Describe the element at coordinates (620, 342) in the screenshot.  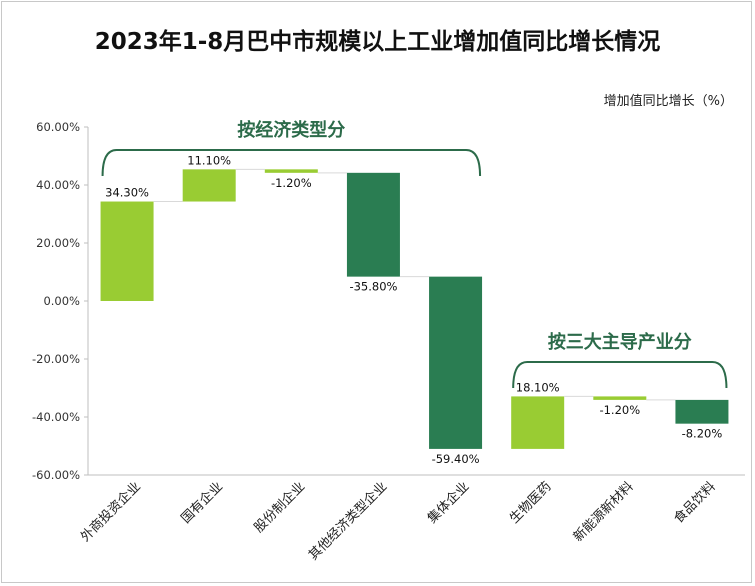
I see `group-label: 按三大主导产业分` at that location.